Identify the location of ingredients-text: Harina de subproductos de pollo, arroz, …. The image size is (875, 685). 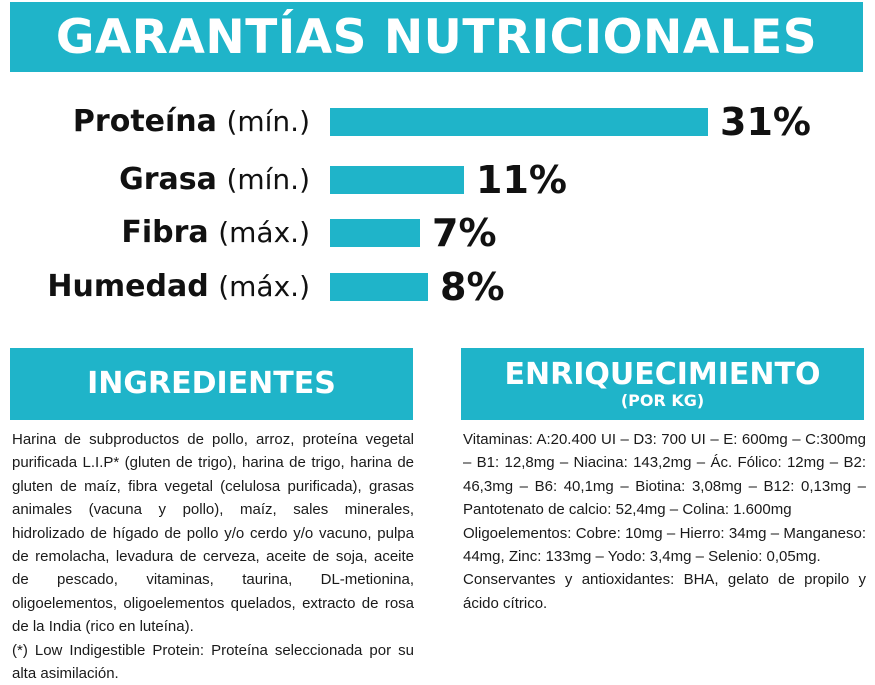
(213, 533).